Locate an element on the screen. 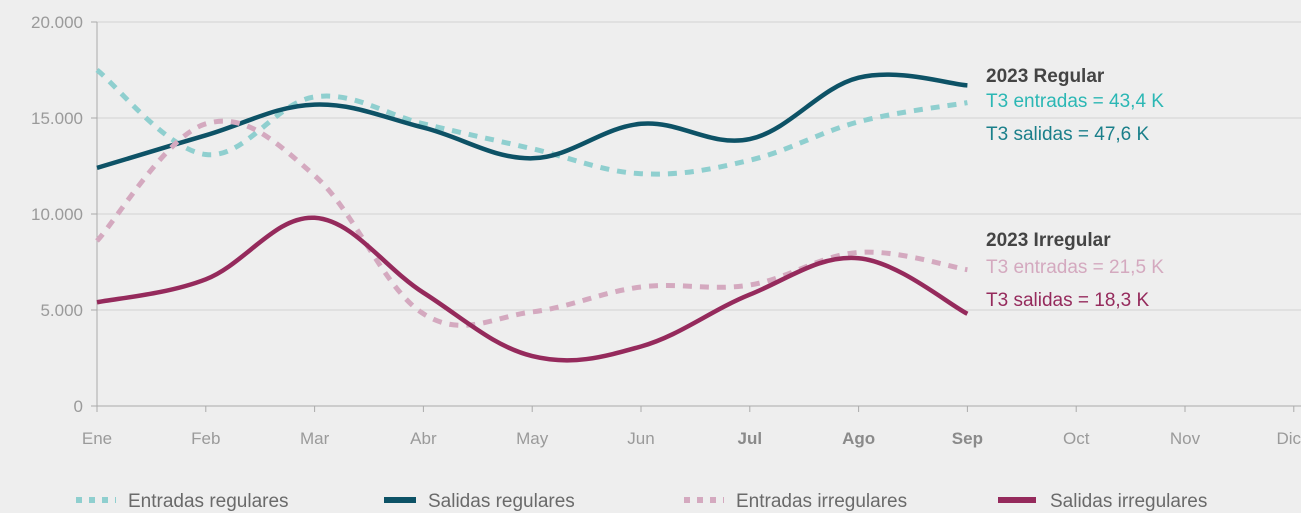 This screenshot has height=513, width=1301. ytick-label-20-000: 20.000 is located at coordinates (57, 22).